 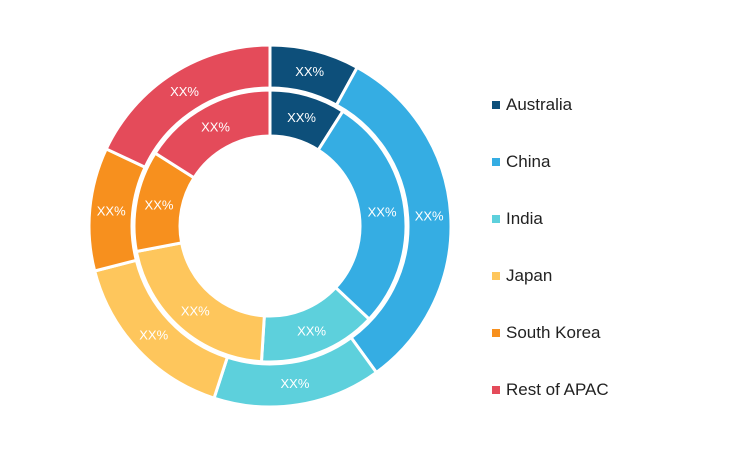 What do you see at coordinates (382, 211) in the screenshot?
I see `inner-label-china: XX%` at bounding box center [382, 211].